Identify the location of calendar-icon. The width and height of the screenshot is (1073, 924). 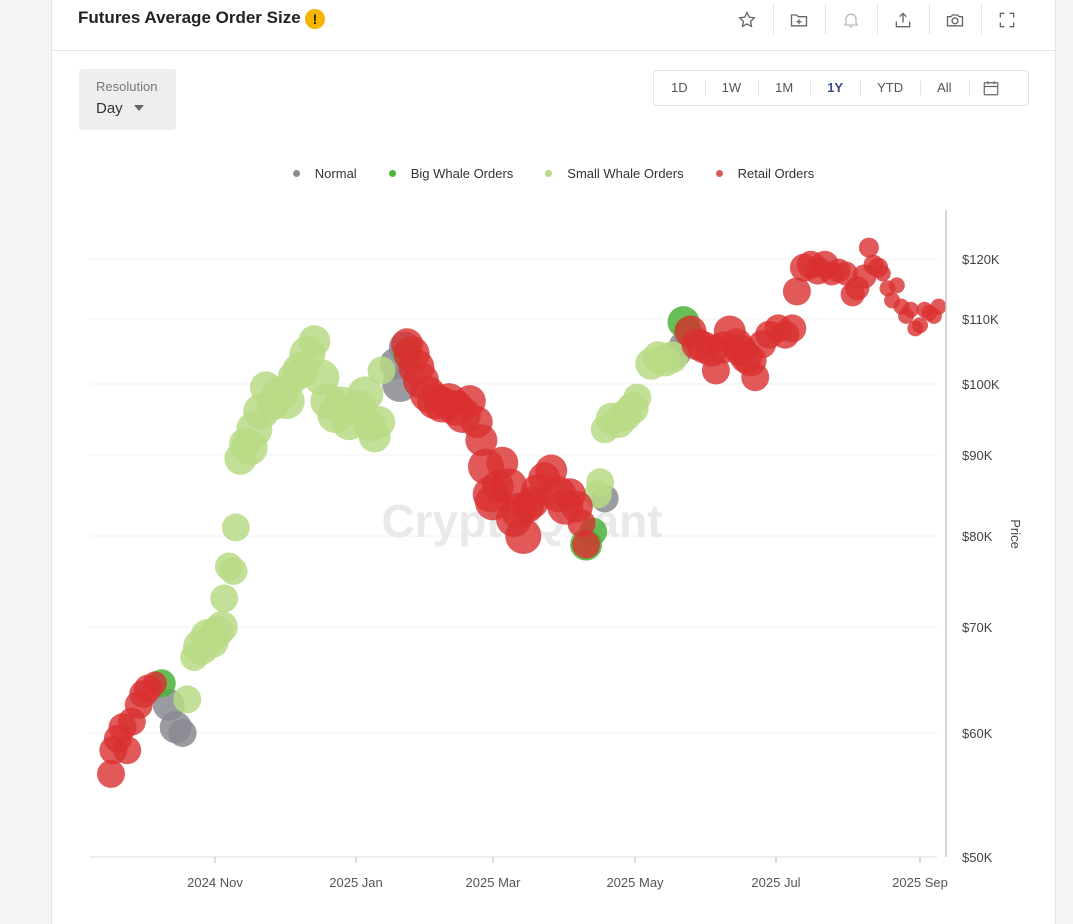
(990, 88).